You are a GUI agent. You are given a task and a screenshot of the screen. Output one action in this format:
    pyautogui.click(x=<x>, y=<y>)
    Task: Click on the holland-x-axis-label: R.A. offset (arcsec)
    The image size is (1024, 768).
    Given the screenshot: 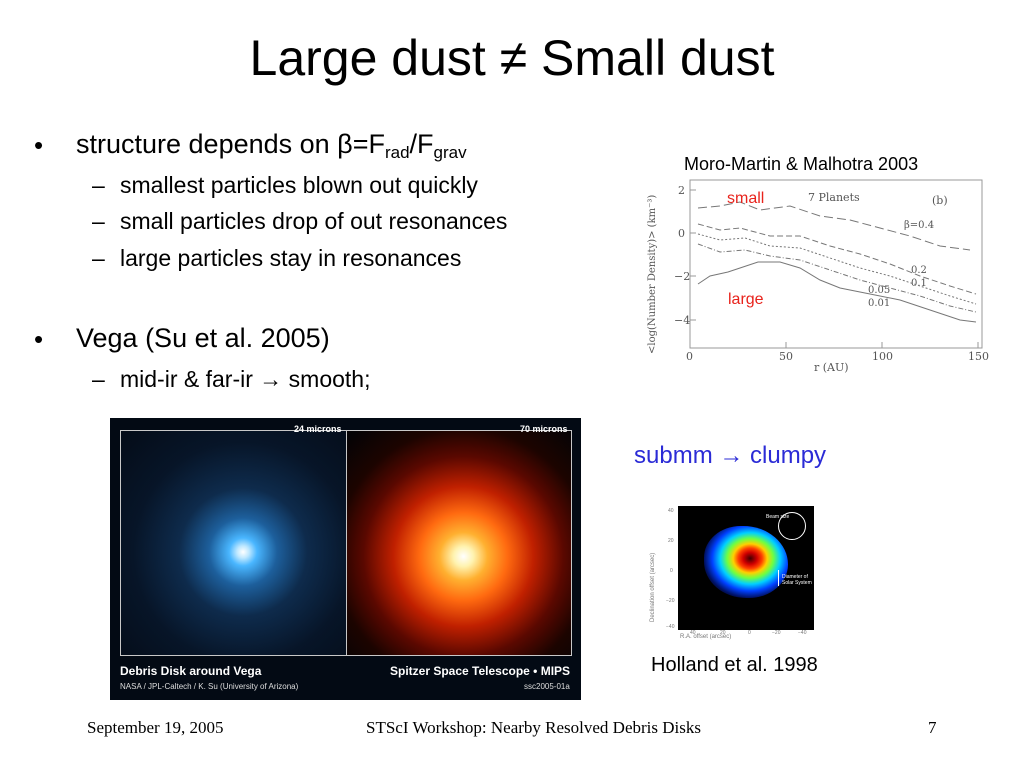 What is the action you would take?
    pyautogui.click(x=706, y=637)
    